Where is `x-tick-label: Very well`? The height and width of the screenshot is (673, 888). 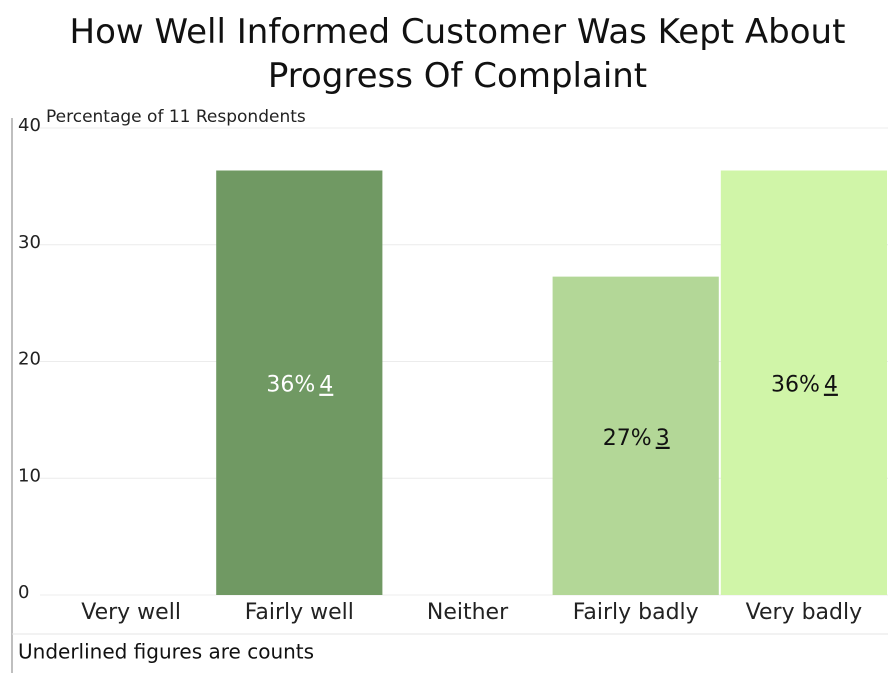
x-tick-label: Very well is located at coordinates (131, 612).